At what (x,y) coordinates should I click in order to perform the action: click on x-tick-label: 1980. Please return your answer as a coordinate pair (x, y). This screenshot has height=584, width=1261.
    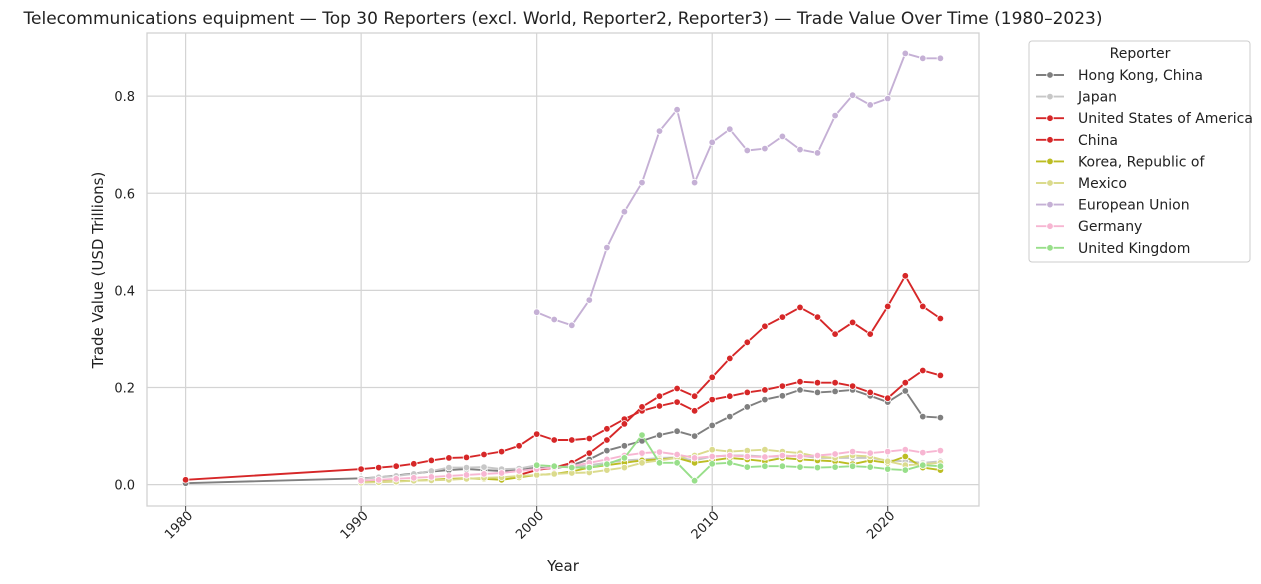
    Looking at the image, I should click on (179, 526).